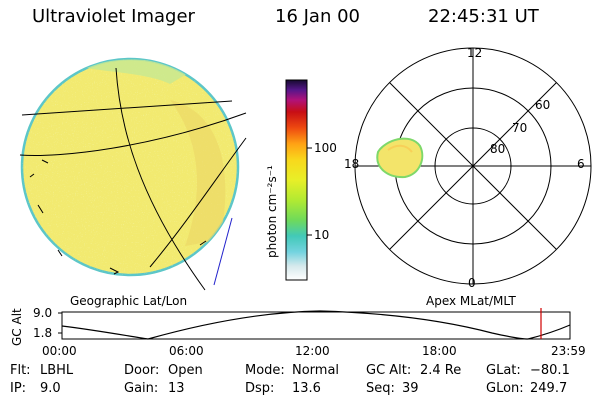  What do you see at coordinates (20, 370) in the screenshot?
I see `filter-label: Flt:` at bounding box center [20, 370].